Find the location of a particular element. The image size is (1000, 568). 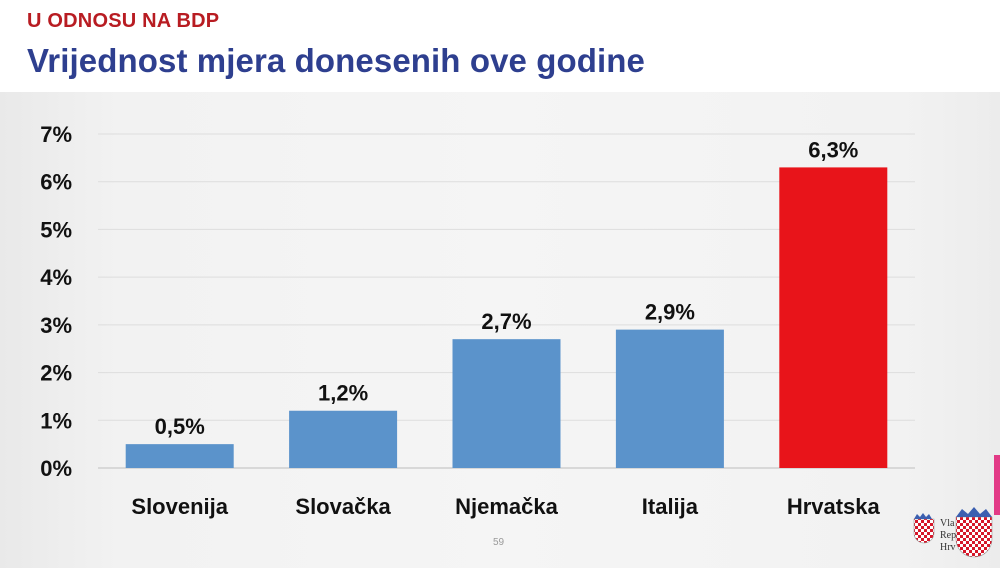

x-tick-label: Italija is located at coordinates (670, 506).